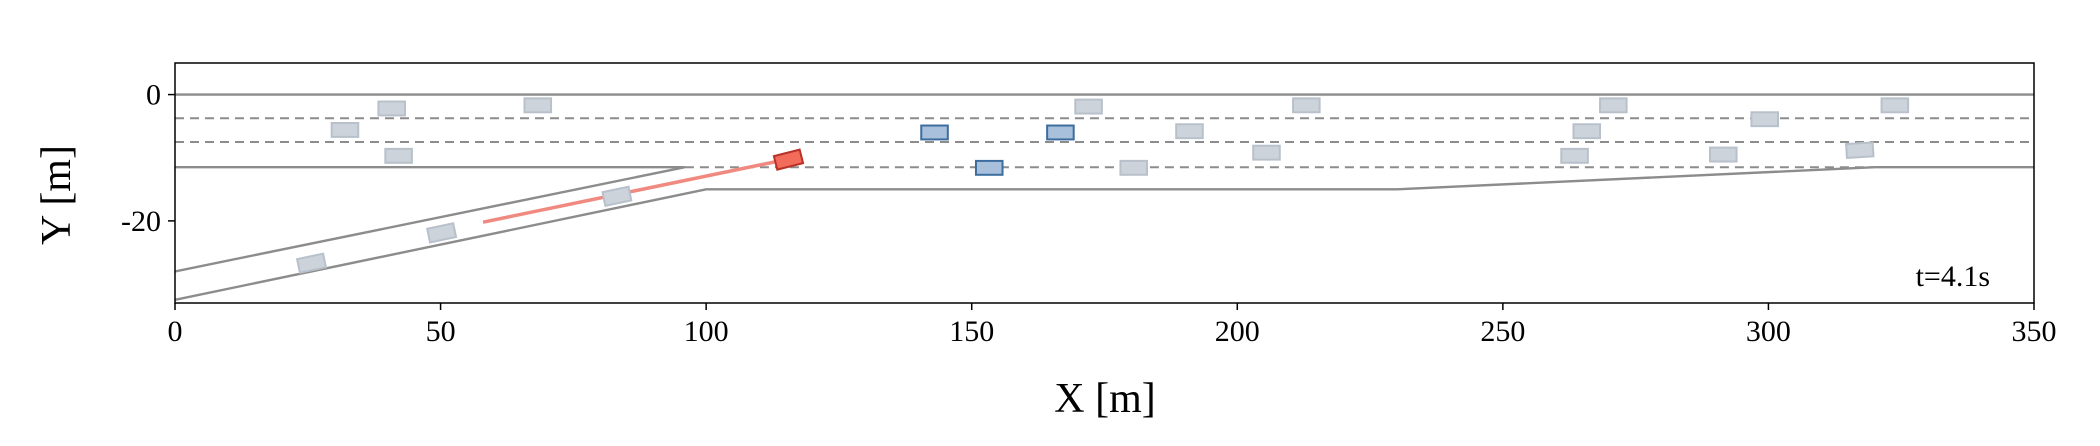  What do you see at coordinates (175, 331) in the screenshot?
I see `x-tick-label: 0` at bounding box center [175, 331].